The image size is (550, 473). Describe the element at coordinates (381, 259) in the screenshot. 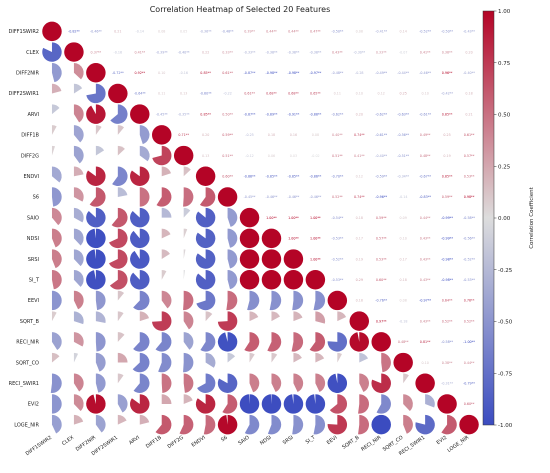

I see `correlation-value: 0.53**` at that location.